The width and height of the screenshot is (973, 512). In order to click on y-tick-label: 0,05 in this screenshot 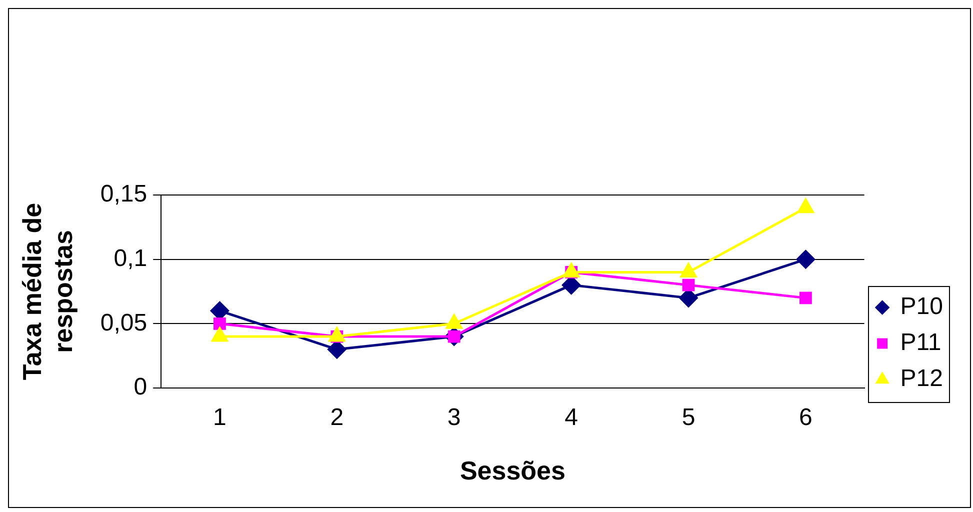, I will do `click(124, 322)`.